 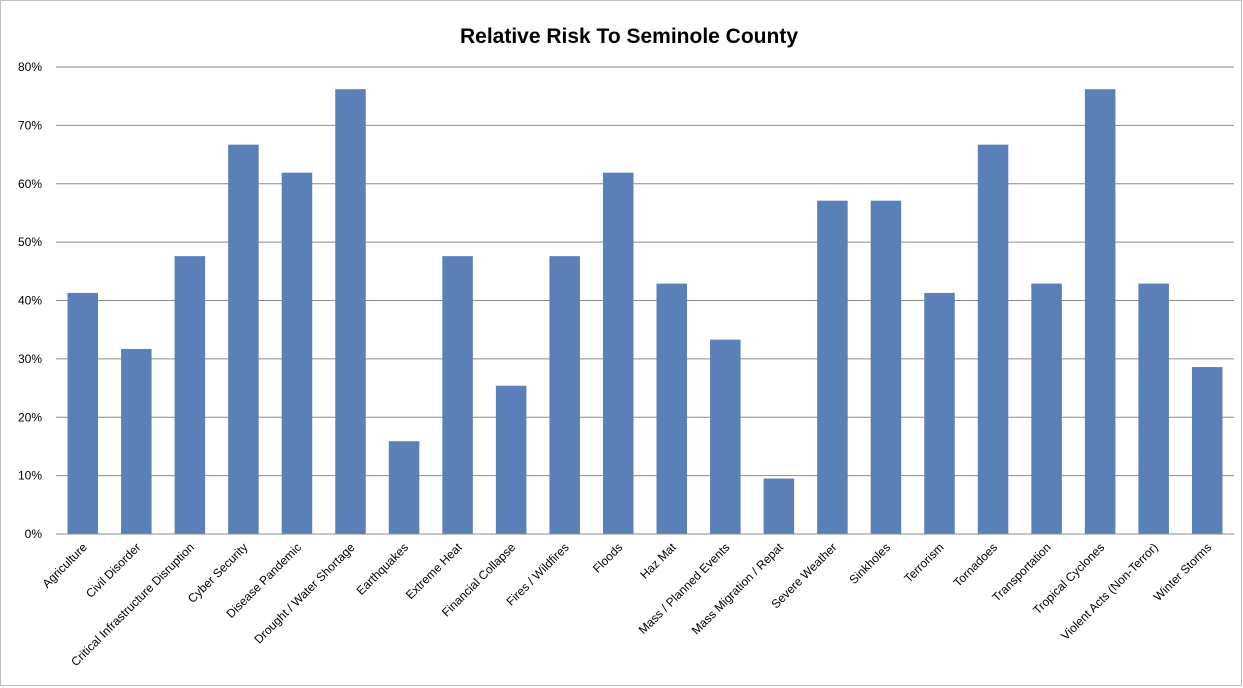 I want to click on y-tick-label: 10%, so click(x=30, y=476).